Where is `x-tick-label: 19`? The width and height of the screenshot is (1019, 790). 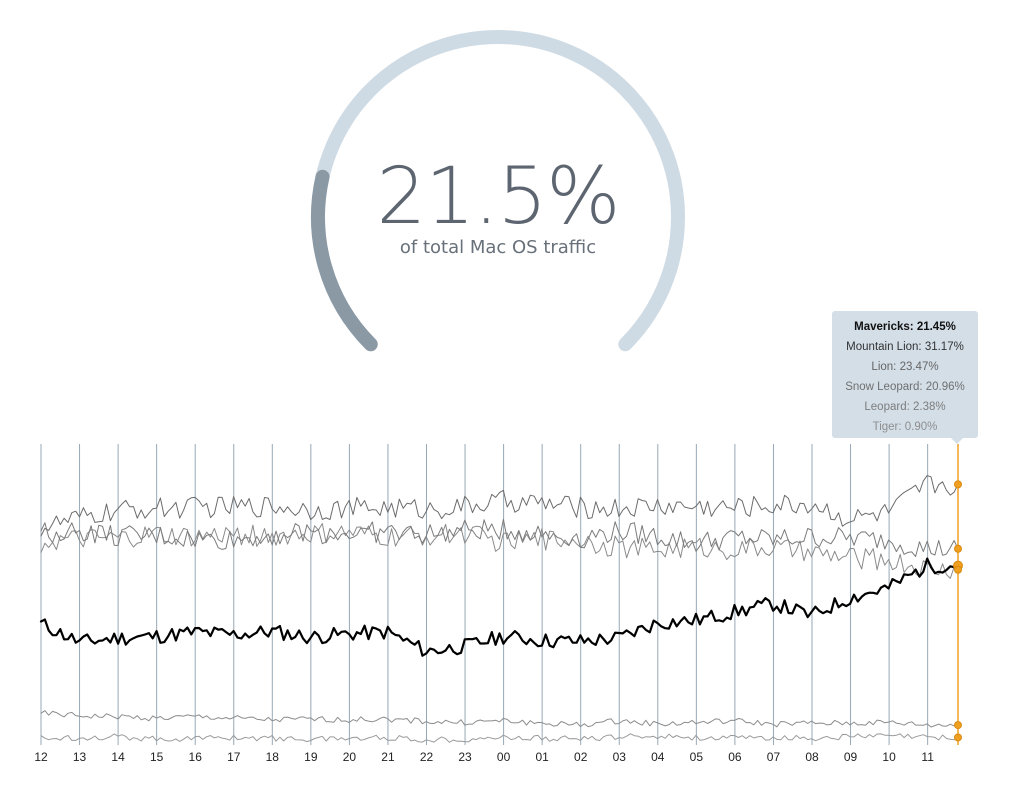
x-tick-label: 19 is located at coordinates (311, 757).